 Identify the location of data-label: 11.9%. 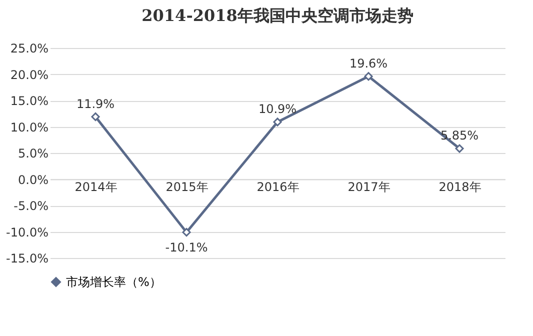
(95, 103).